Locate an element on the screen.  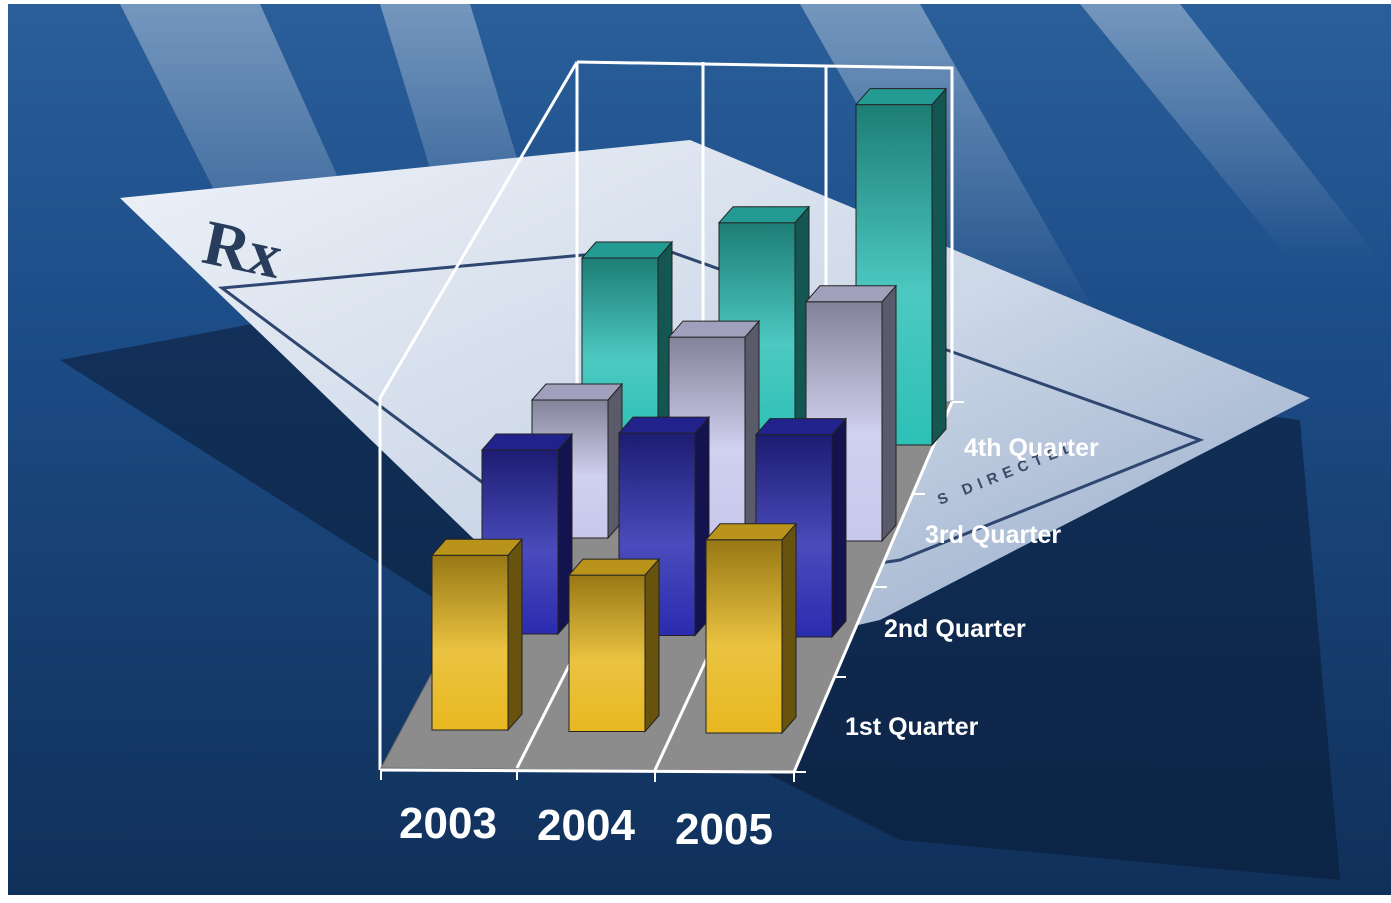
x-axis-labels: 2003 2004 2005 is located at coordinates (586, 826).